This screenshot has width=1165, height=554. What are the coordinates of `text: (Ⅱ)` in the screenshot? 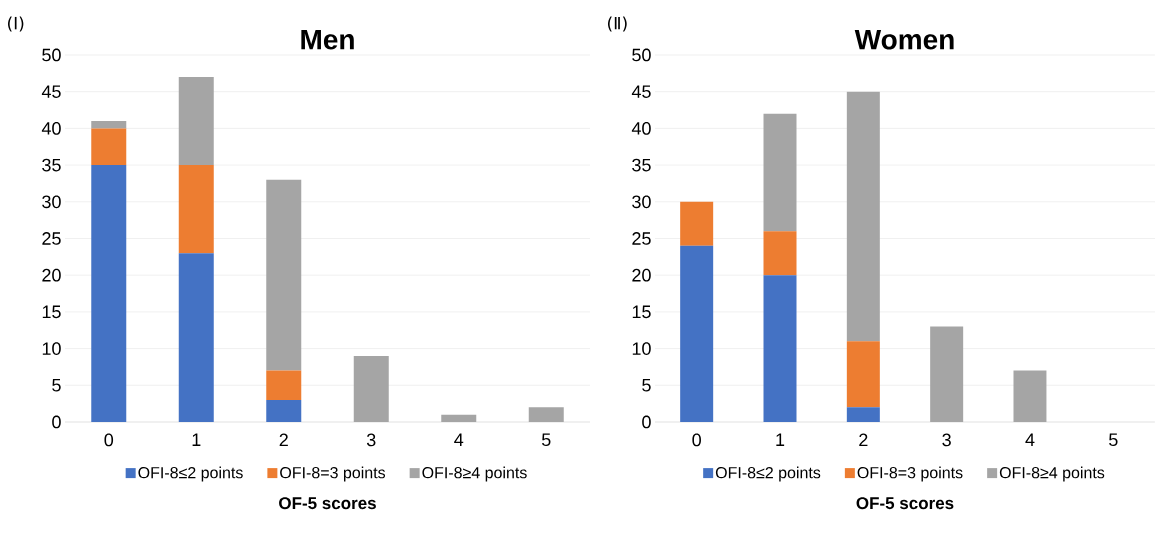 It's located at (617, 24).